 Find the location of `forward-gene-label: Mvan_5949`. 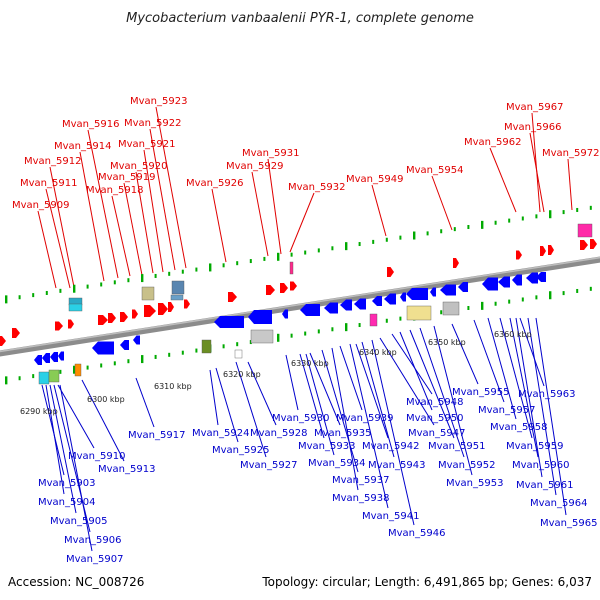

forward-gene-label: Mvan_5949 is located at coordinates (374, 179).